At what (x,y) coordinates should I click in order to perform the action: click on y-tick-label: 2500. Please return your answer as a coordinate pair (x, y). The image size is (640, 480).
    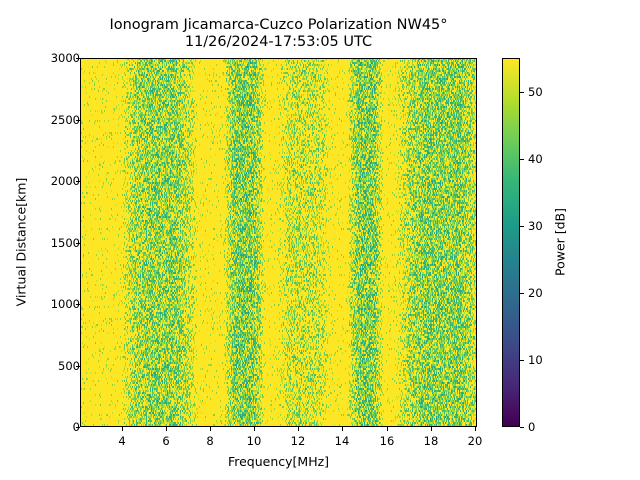
    Looking at the image, I should click on (65, 120).